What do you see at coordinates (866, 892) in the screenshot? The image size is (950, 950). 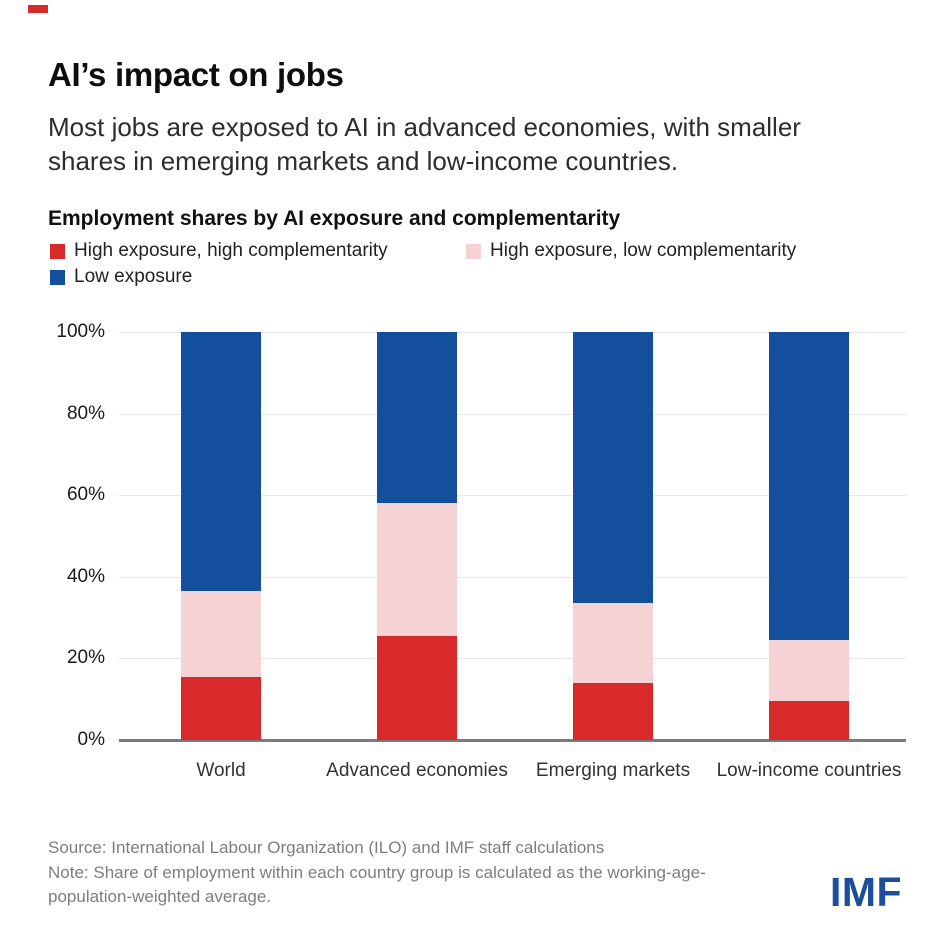 I see `imf-logo: IMF` at bounding box center [866, 892].